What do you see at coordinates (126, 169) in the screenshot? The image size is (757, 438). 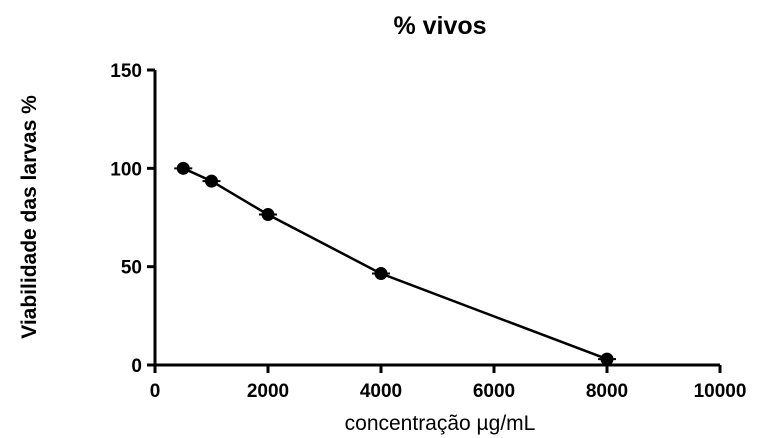 I see `y-tick-label: 100` at bounding box center [126, 169].